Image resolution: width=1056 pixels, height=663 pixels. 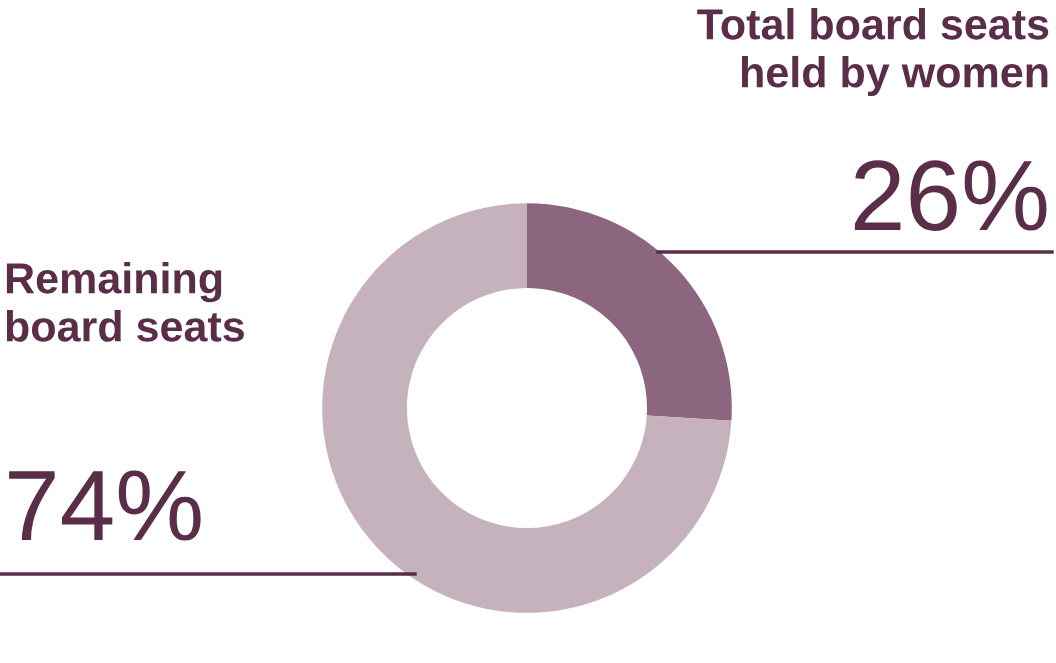 I want to click on data-label: 26%, so click(x=950, y=195).